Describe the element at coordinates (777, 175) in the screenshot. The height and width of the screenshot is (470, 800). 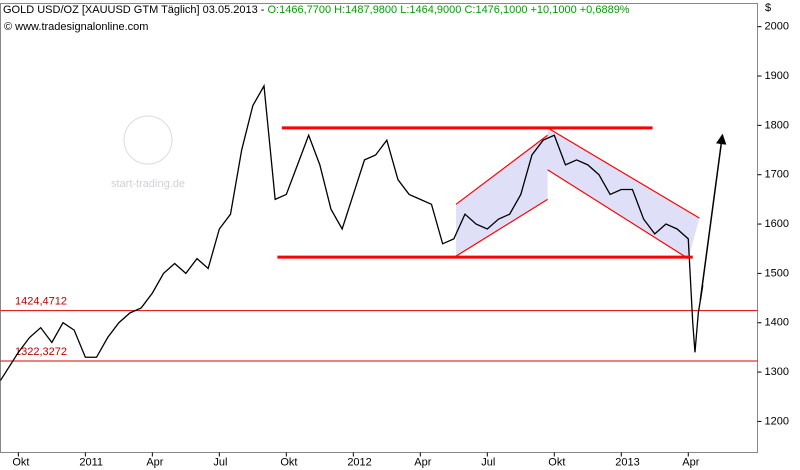
I see `y-tick-label: 1700` at that location.